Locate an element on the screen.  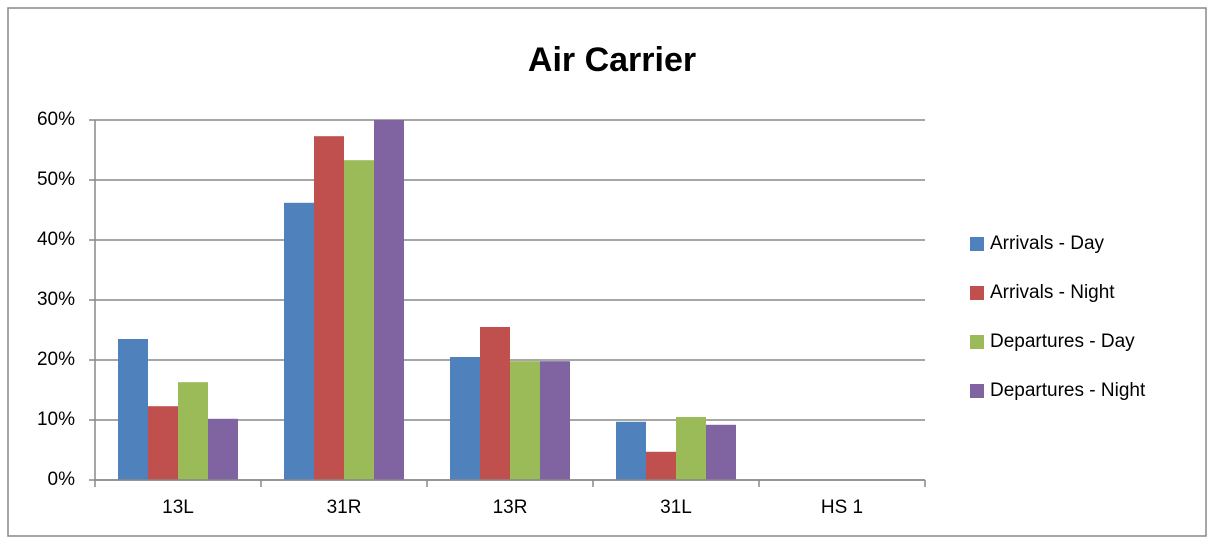
x-tick-label: 31L is located at coordinates (676, 507).